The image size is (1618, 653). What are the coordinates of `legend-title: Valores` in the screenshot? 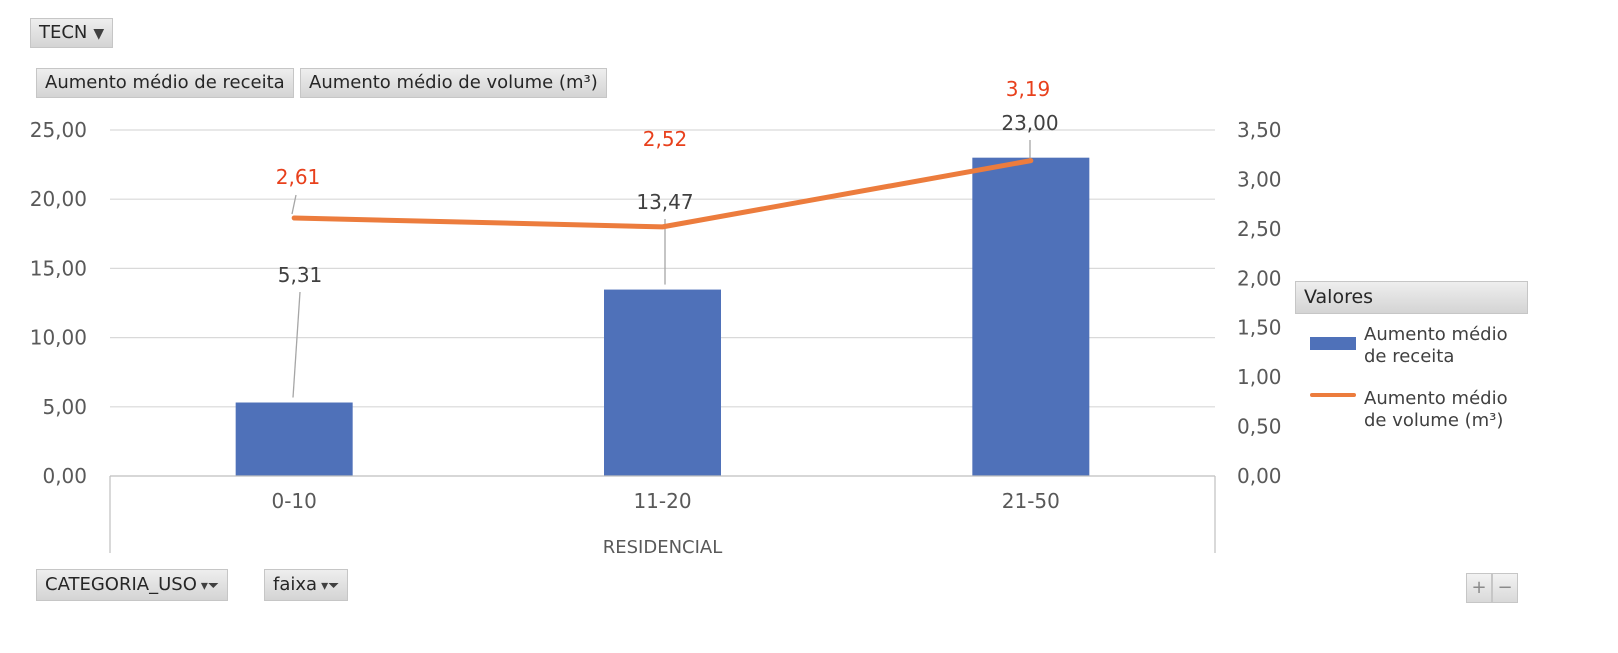 It's located at (1411, 297).